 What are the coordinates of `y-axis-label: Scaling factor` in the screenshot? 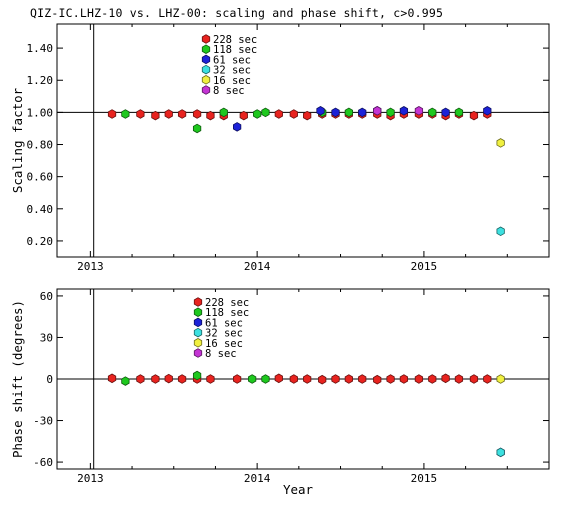 It's located at (17, 140).